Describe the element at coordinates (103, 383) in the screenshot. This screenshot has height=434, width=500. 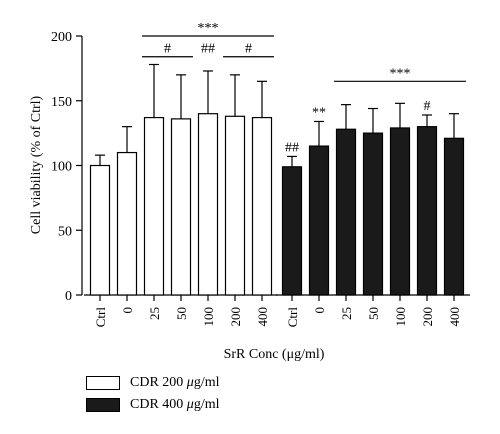
I see `legend-swatch-white` at that location.